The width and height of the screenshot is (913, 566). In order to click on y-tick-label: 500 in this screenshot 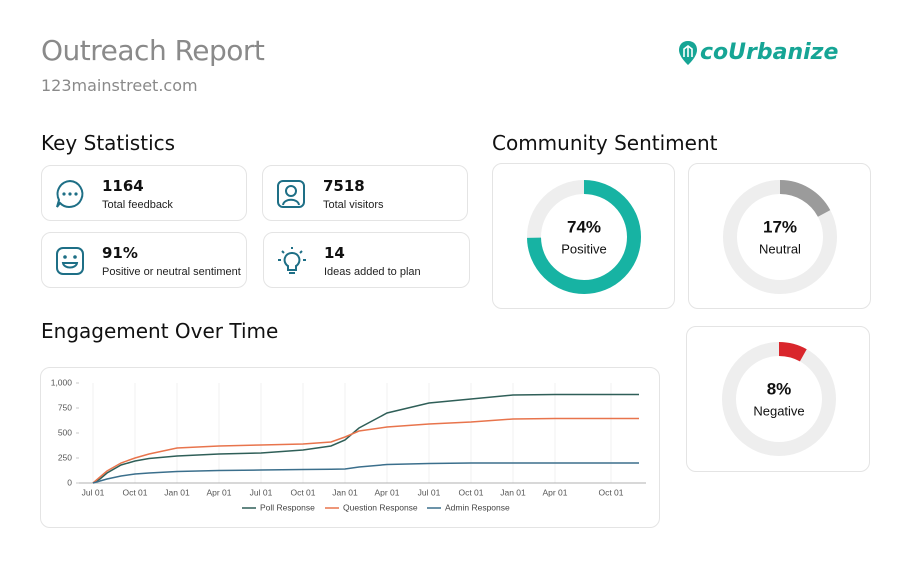, I will do `click(65, 432)`.